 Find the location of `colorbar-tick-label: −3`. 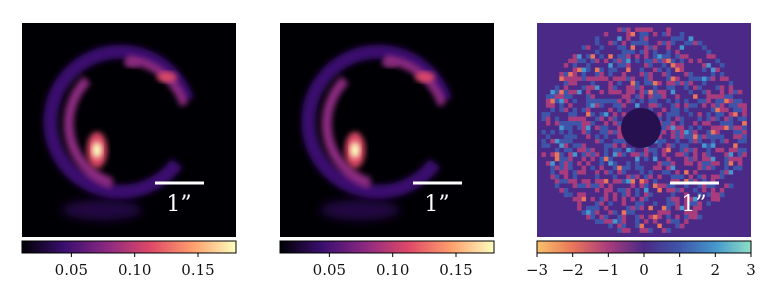

colorbar-tick-label: −3 is located at coordinates (537, 270).